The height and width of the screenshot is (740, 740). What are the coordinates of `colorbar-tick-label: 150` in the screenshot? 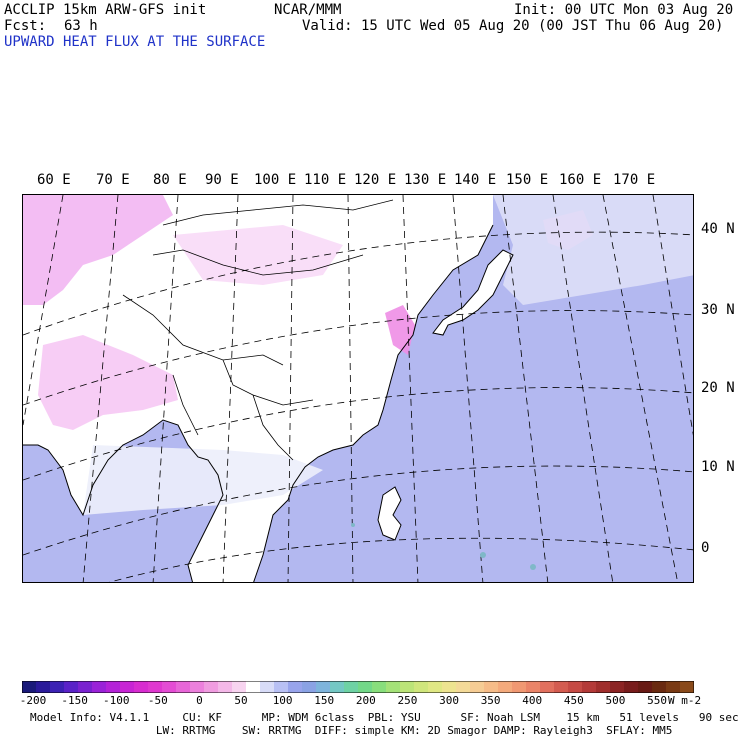 It's located at (324, 700).